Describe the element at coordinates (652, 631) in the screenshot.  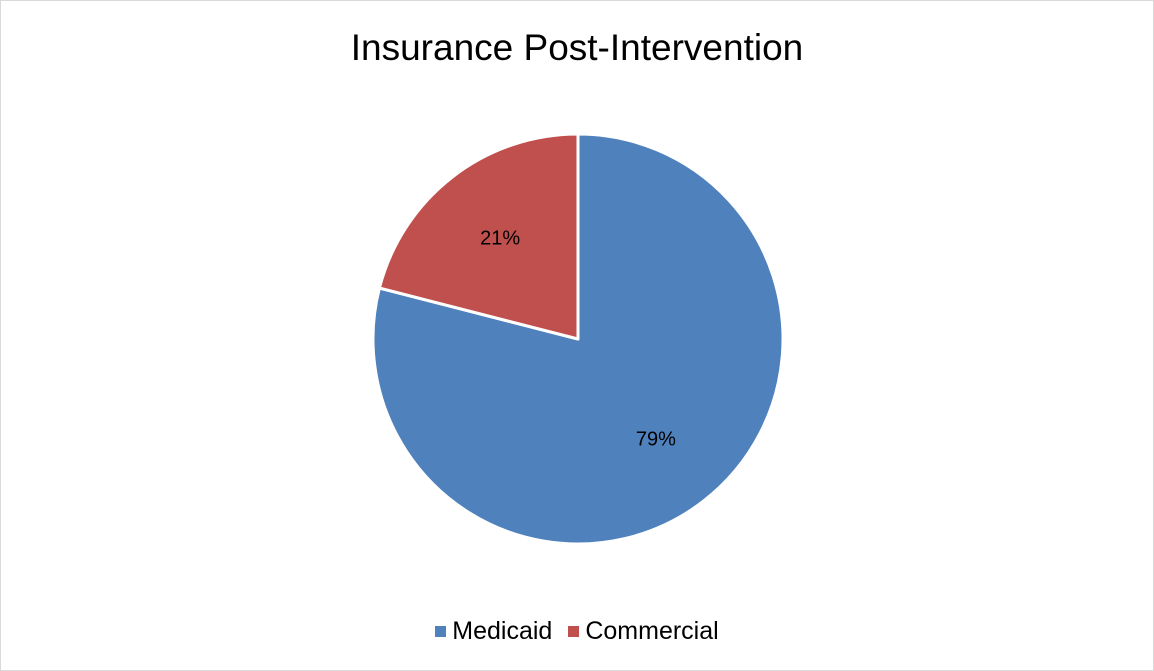
I see `legend-label-commercial: Commercial` at that location.